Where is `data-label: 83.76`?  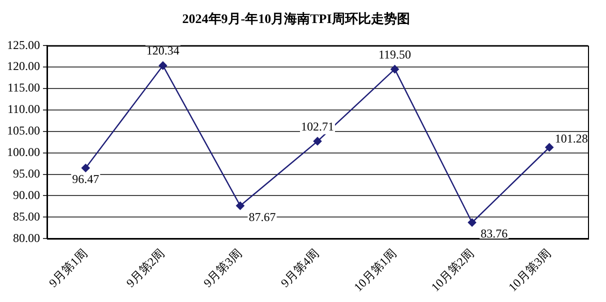
data-label: 83.76 is located at coordinates (494, 233).